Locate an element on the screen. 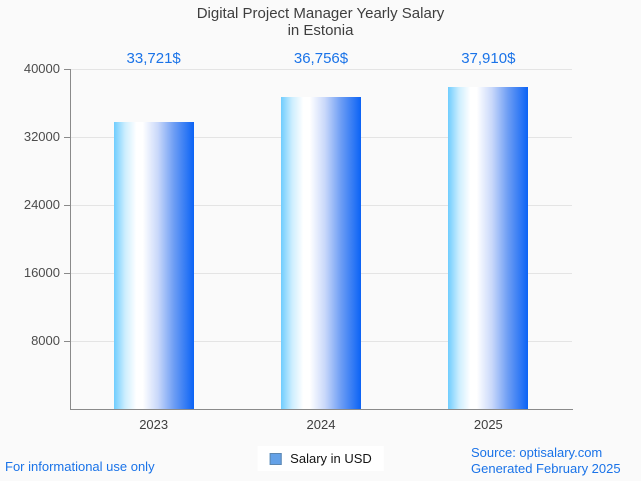  x-axis-label-2024: 2024 is located at coordinates (321, 424).